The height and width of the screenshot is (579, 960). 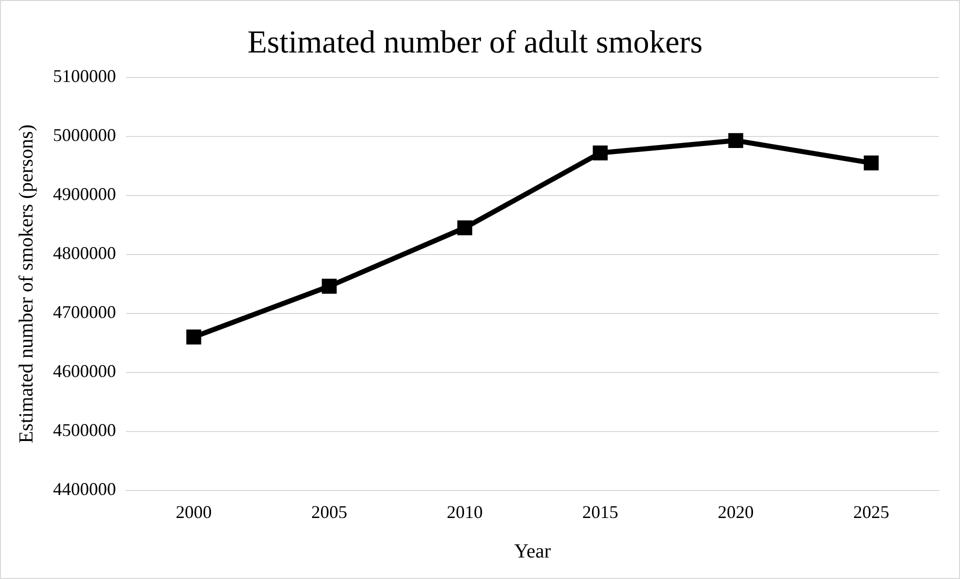 What do you see at coordinates (871, 512) in the screenshot?
I see `x-tick-label: 2025` at bounding box center [871, 512].